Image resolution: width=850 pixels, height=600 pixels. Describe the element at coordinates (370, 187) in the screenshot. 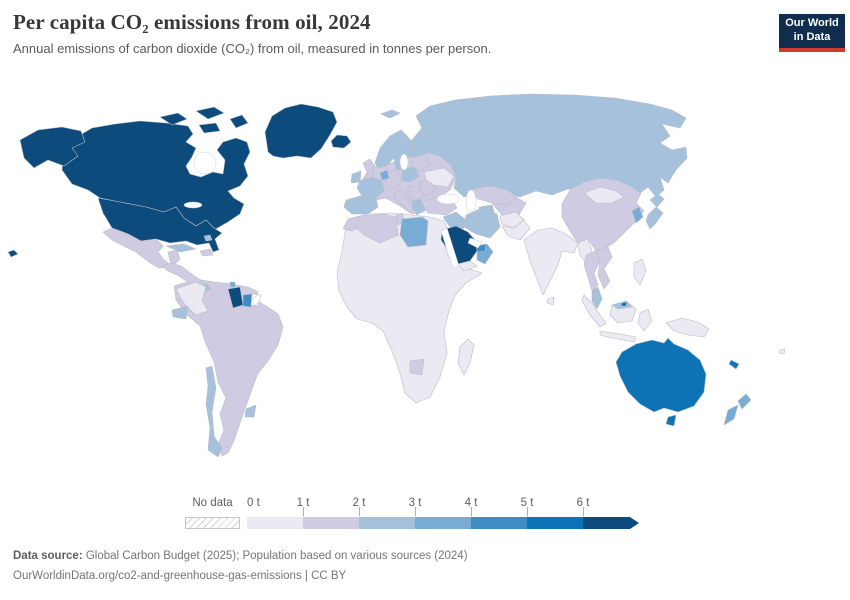

I see `region-france` at that location.